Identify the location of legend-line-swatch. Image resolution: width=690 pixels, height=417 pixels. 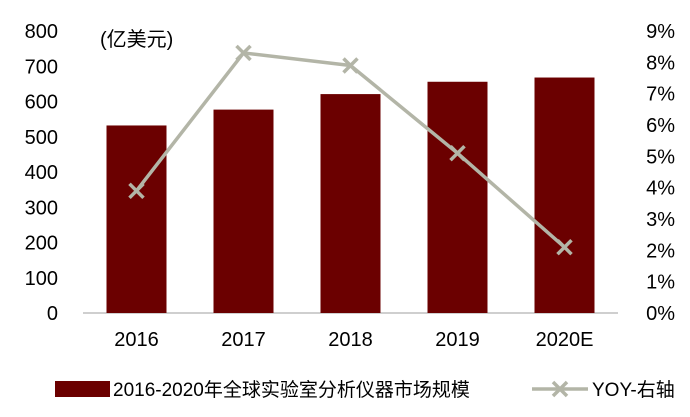
(560, 389).